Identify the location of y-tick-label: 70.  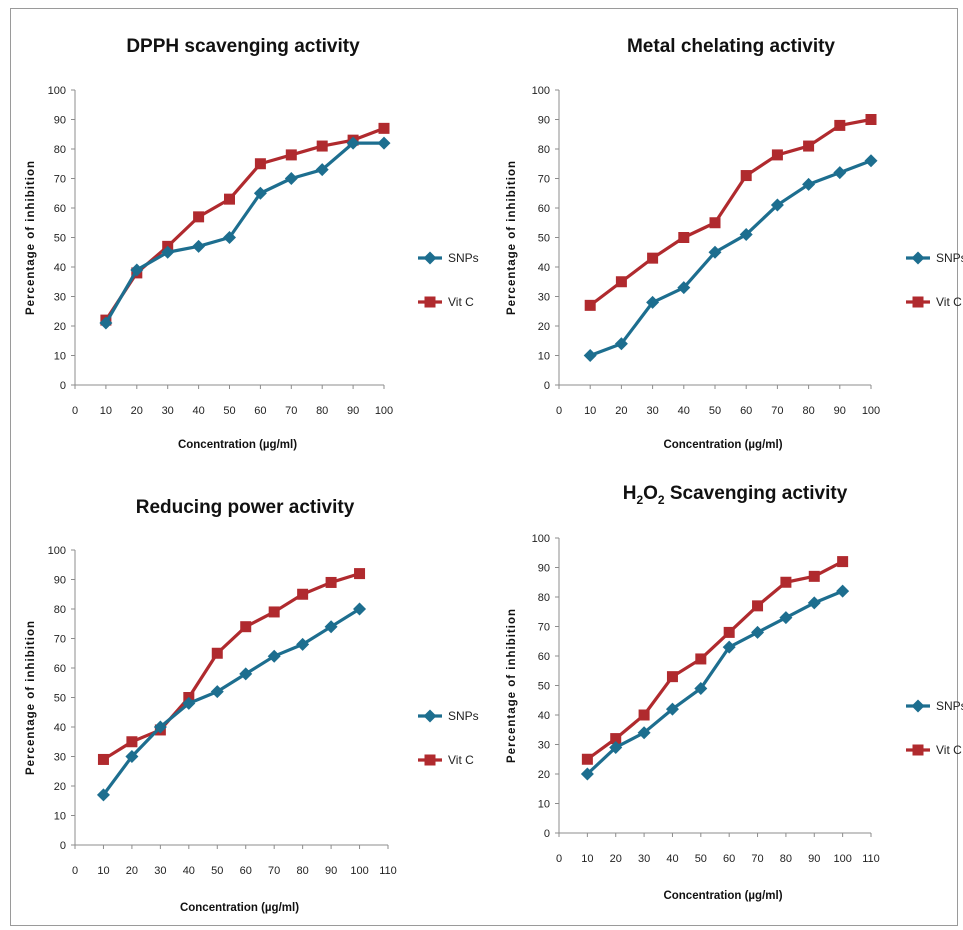
(60, 640).